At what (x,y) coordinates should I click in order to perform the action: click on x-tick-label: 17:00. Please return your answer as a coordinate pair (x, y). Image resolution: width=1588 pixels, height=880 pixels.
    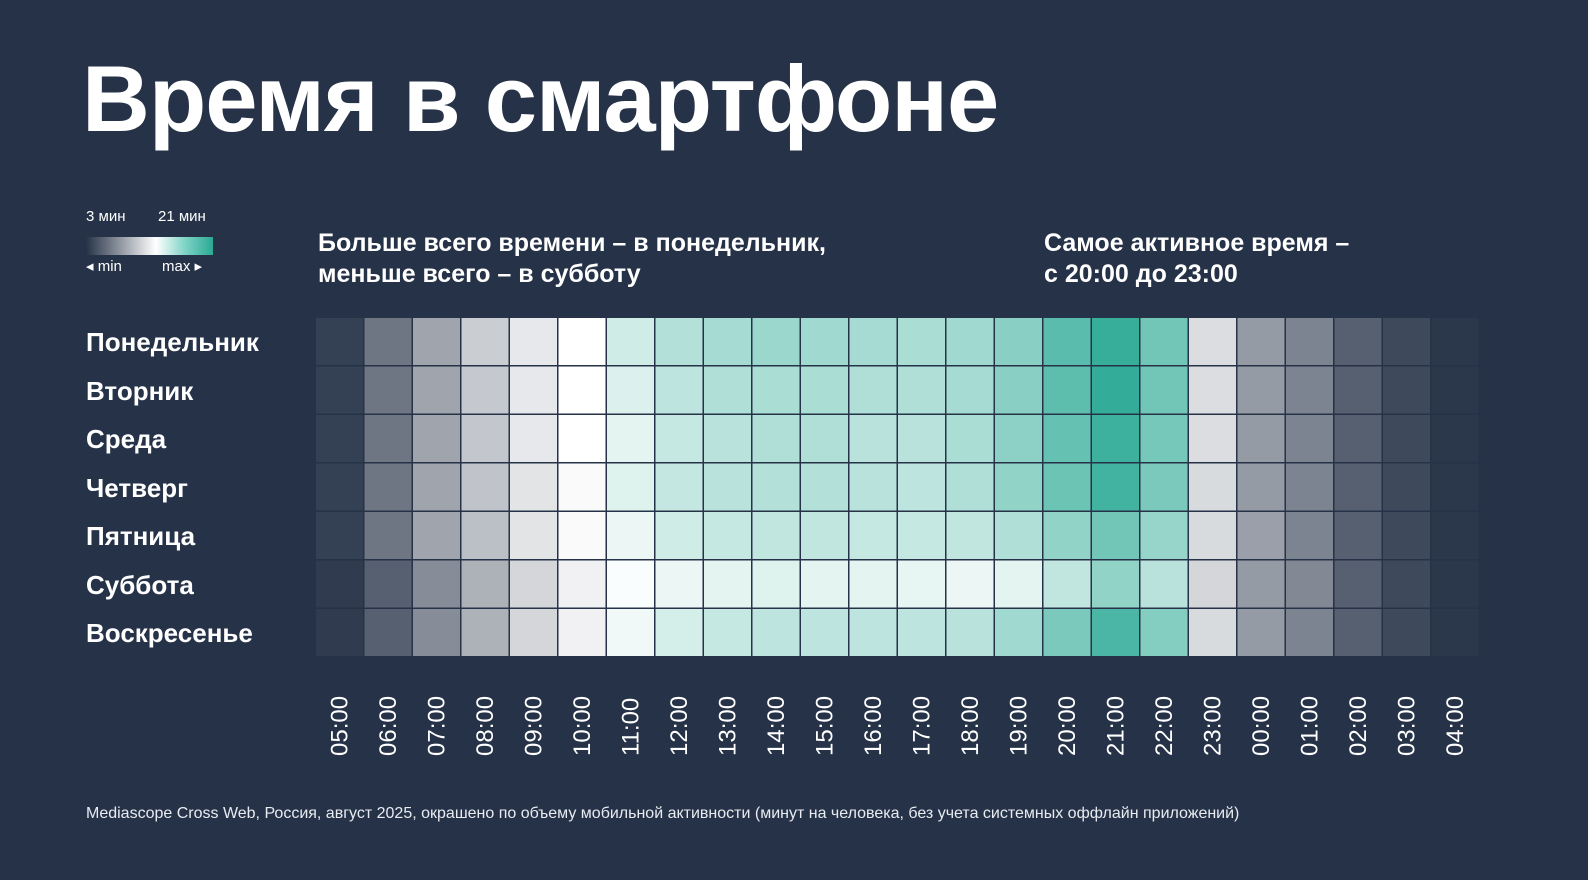
    Looking at the image, I should click on (922, 726).